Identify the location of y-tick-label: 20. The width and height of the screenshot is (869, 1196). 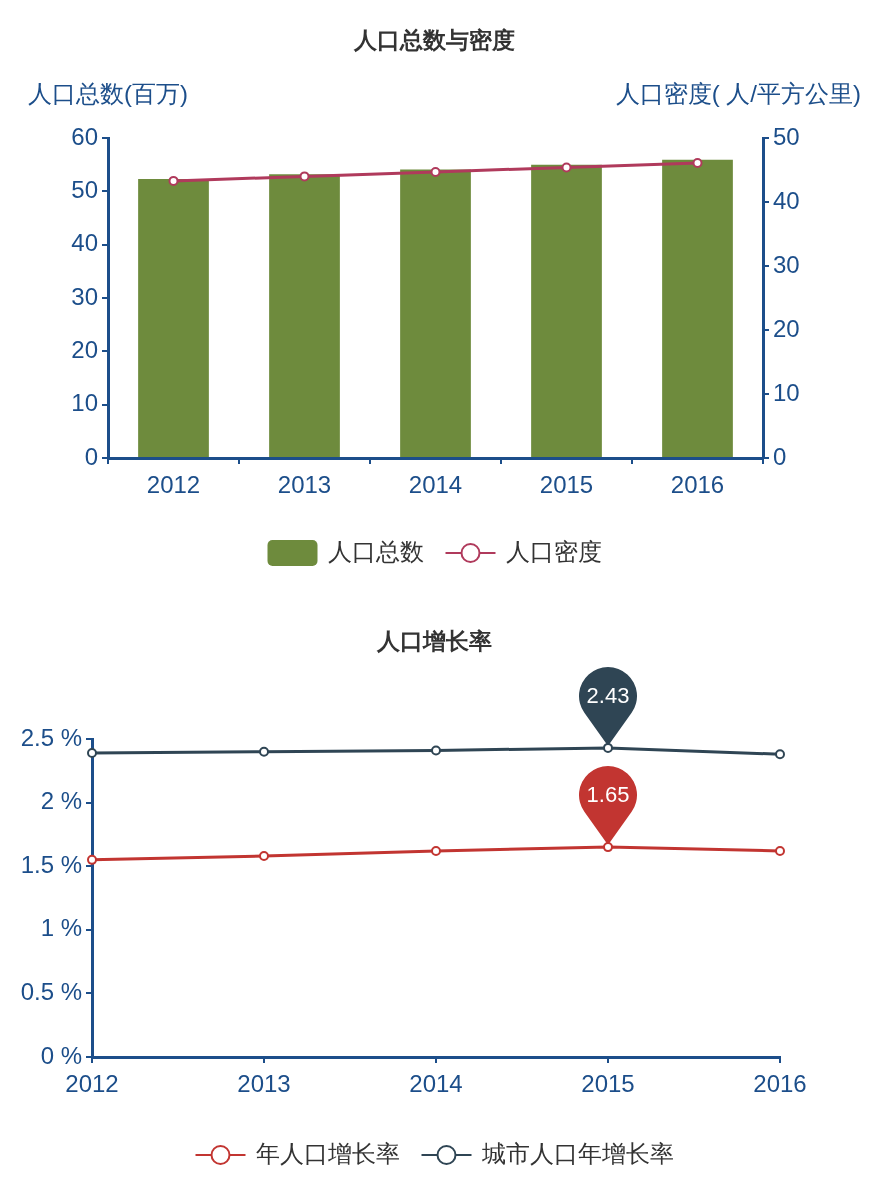
(84, 349).